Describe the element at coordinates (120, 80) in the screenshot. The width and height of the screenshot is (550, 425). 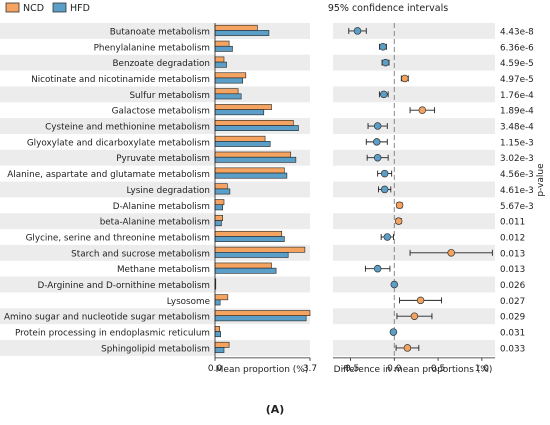
I see `category-label: Nicotinate and nicotinamide metabolism` at that location.